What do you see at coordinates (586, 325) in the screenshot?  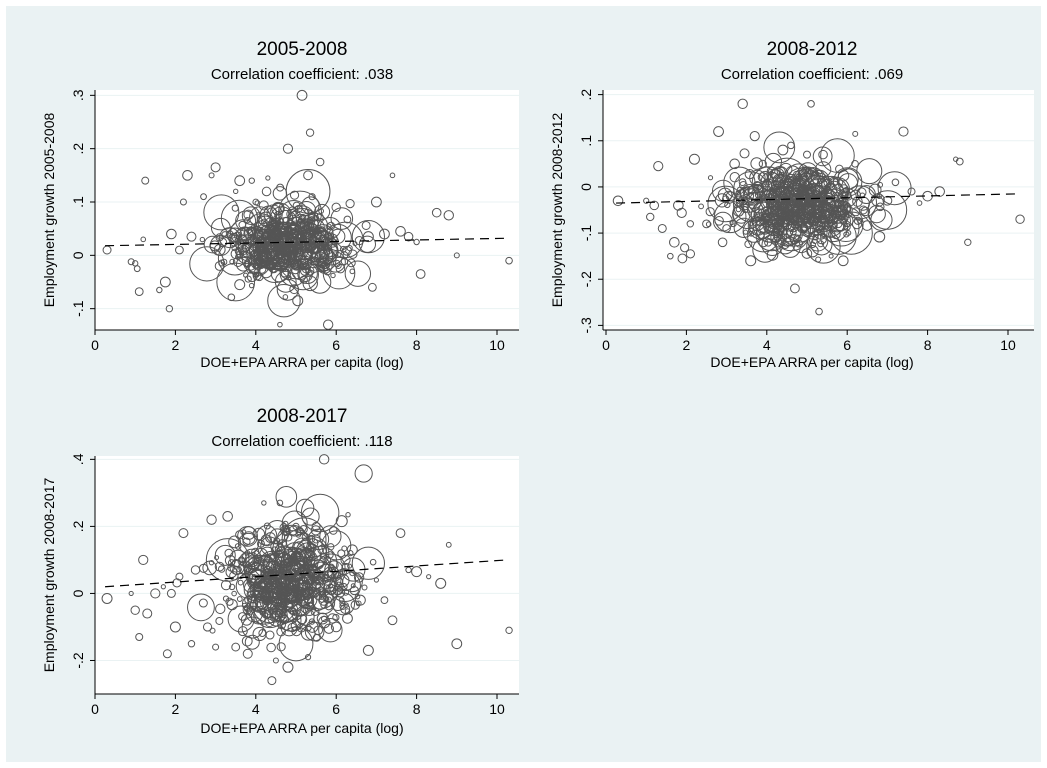 I see `y-tick-label: -.3` at bounding box center [586, 325].